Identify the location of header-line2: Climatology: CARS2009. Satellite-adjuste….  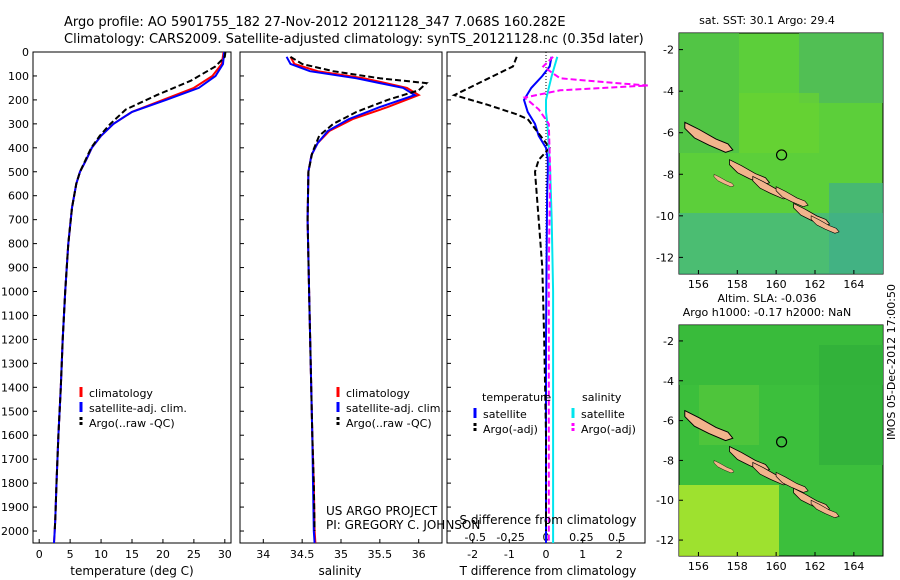
(354, 39).